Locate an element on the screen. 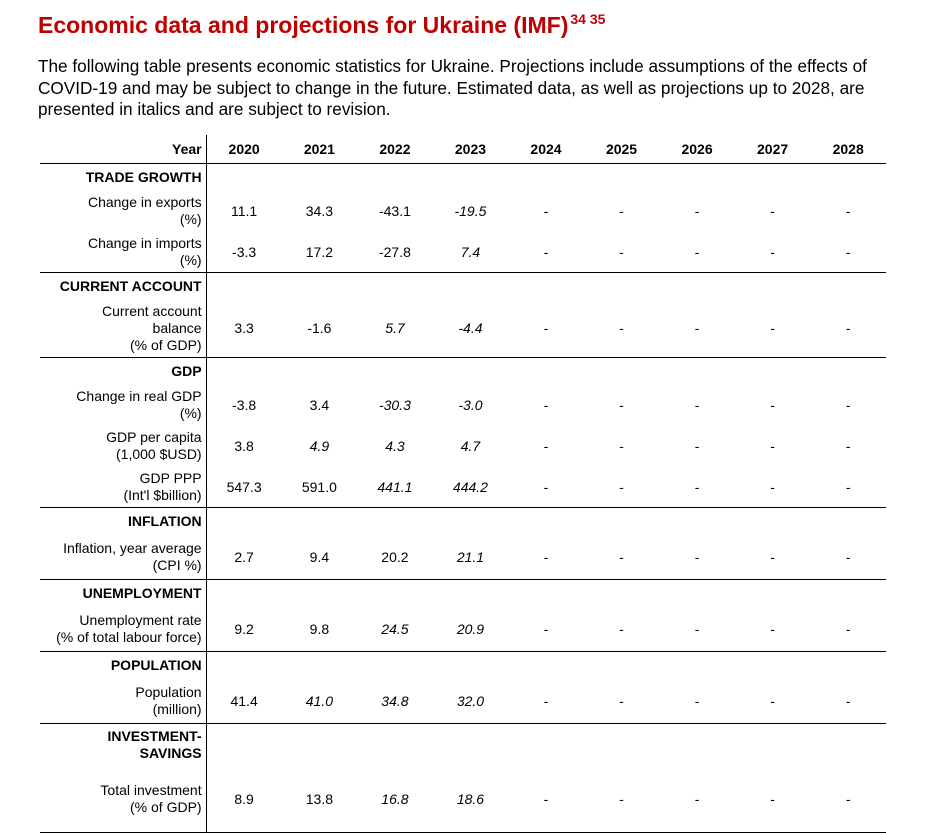  year-2026-header: 2026 is located at coordinates (697, 149).